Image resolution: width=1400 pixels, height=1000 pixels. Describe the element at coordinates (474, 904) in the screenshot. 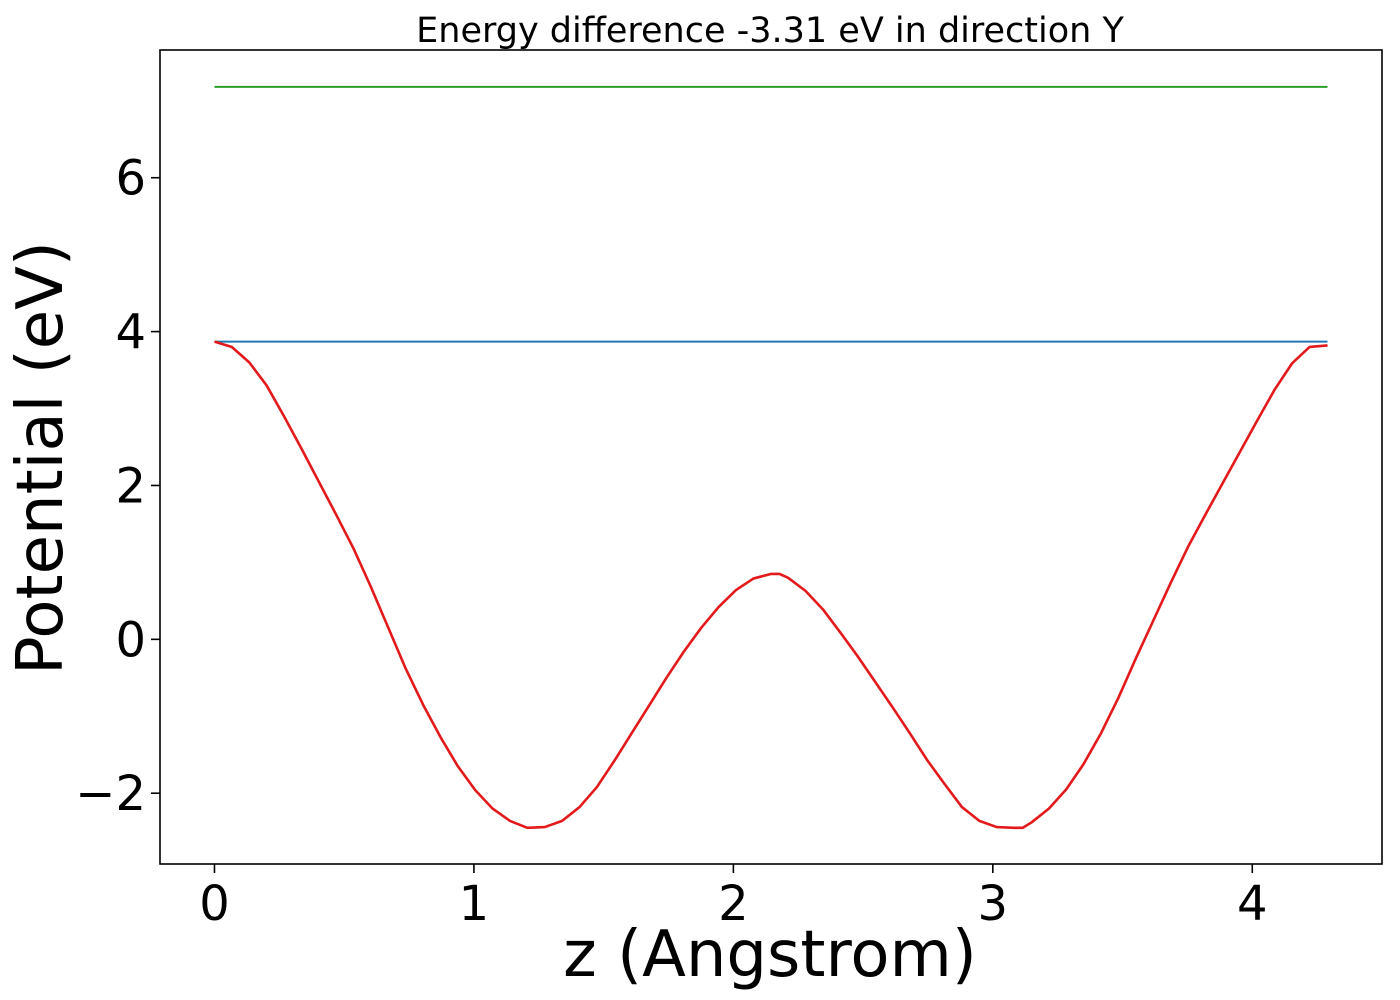

I see `x-tick-label: 1` at that location.